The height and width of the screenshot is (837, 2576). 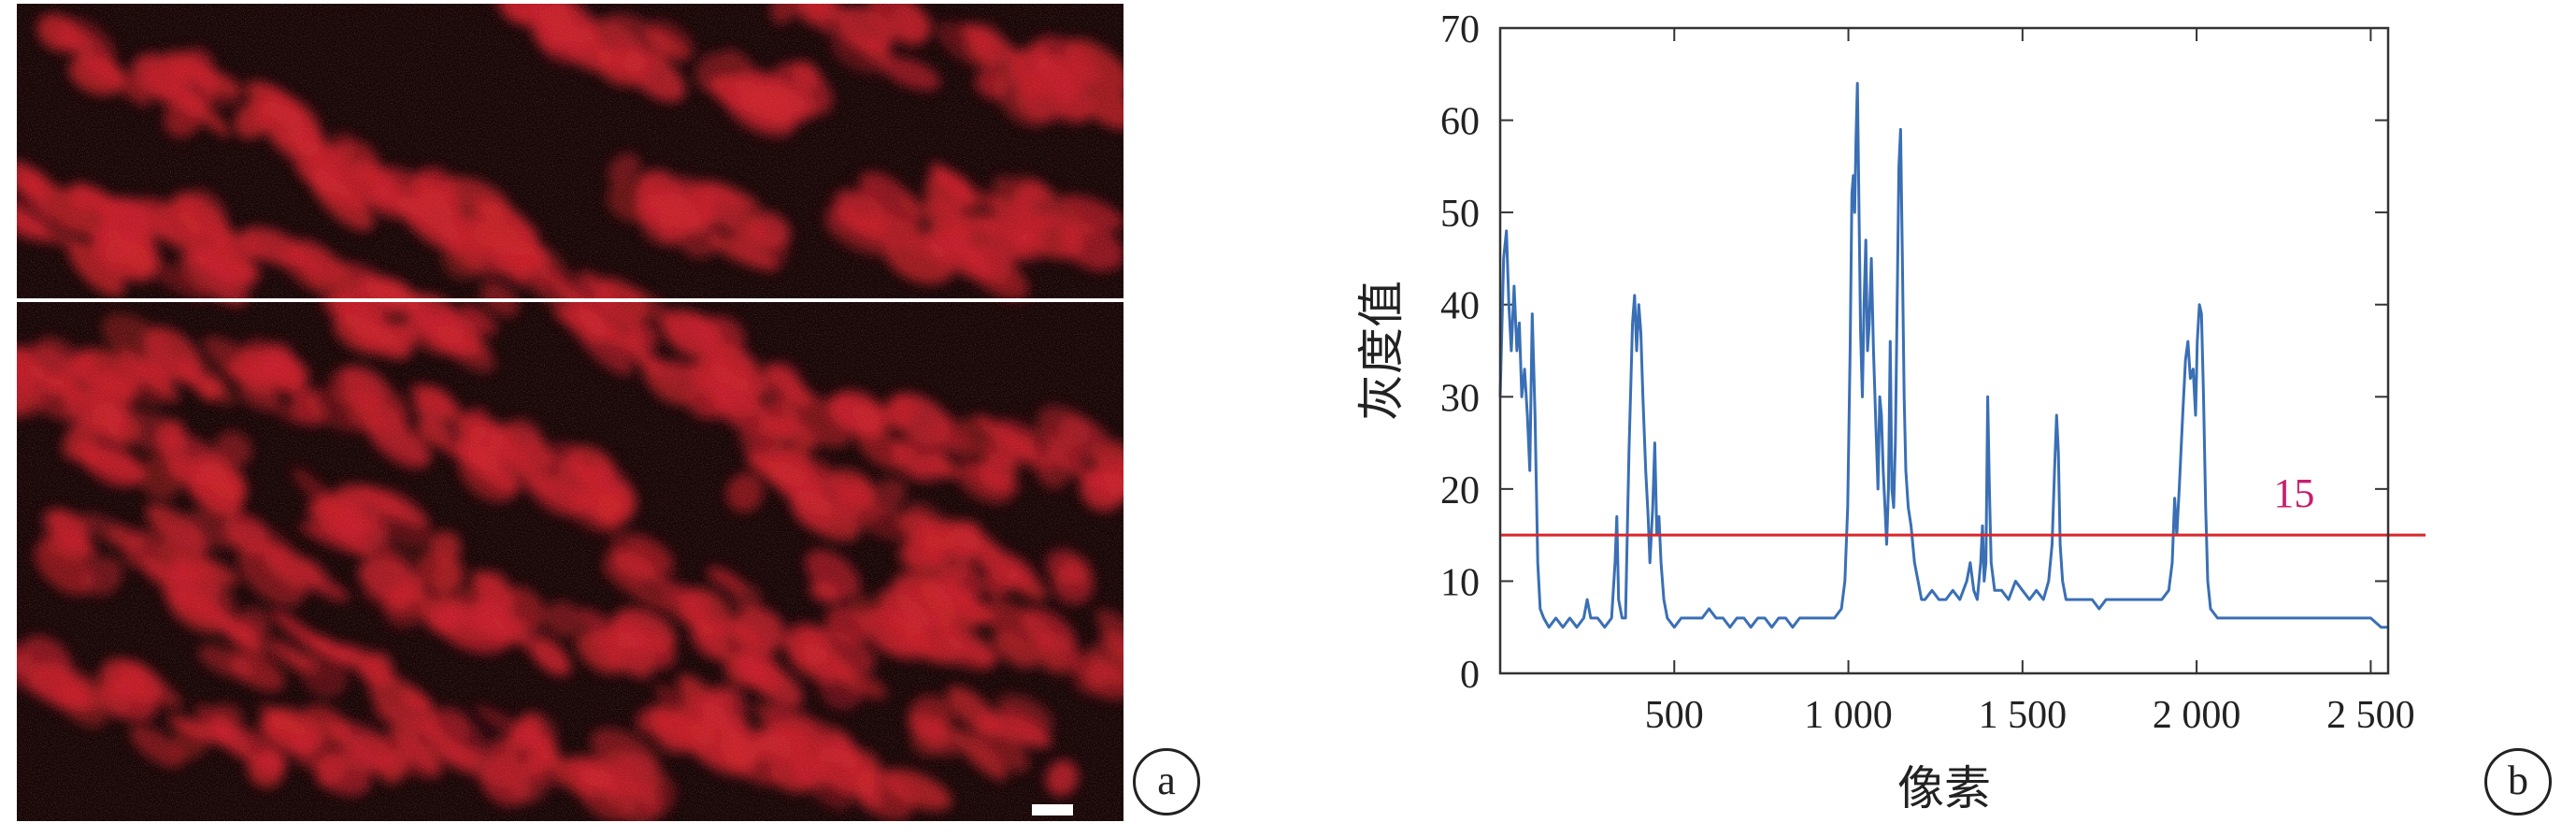 I want to click on threshold-label: 15, so click(x=2293, y=493).